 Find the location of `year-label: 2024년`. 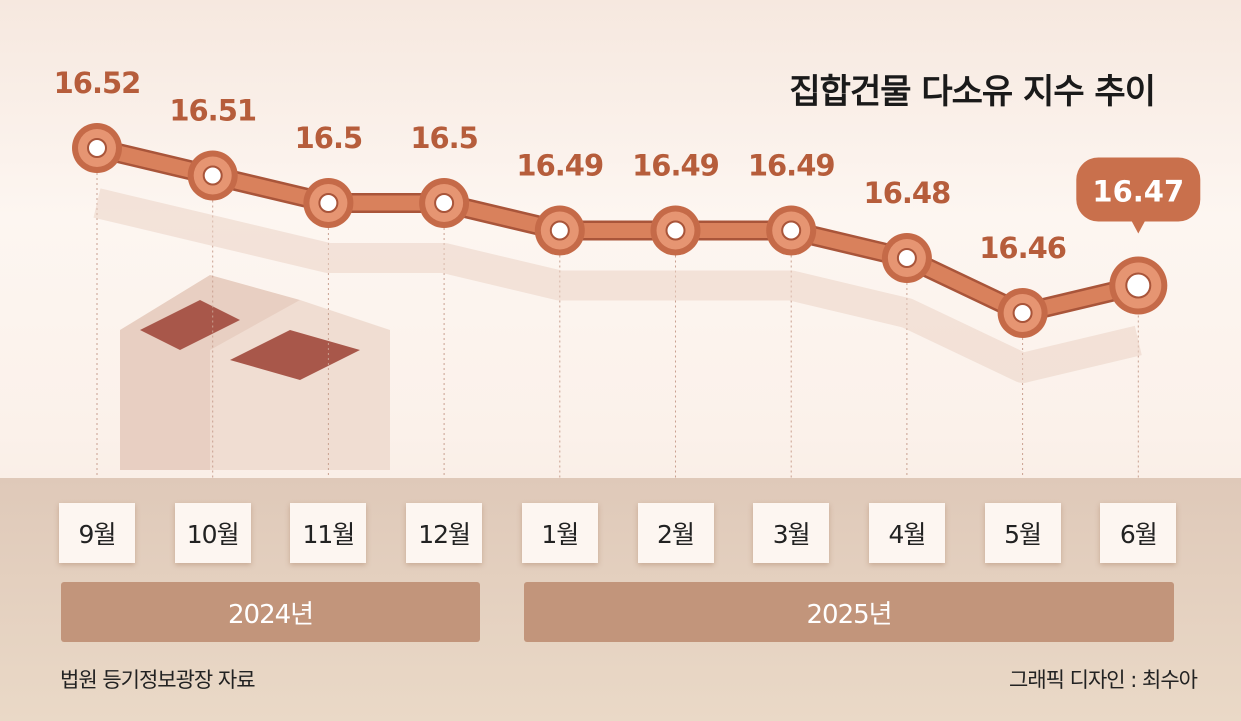

year-label: 2024년 is located at coordinates (271, 612).